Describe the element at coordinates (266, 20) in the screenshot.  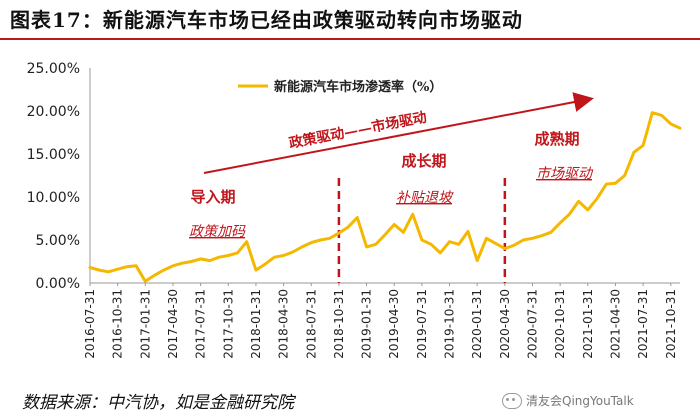
I see `figure-title: 图表17：新能源汽车市场已经由政策驱动转向市场驱动` at that location.